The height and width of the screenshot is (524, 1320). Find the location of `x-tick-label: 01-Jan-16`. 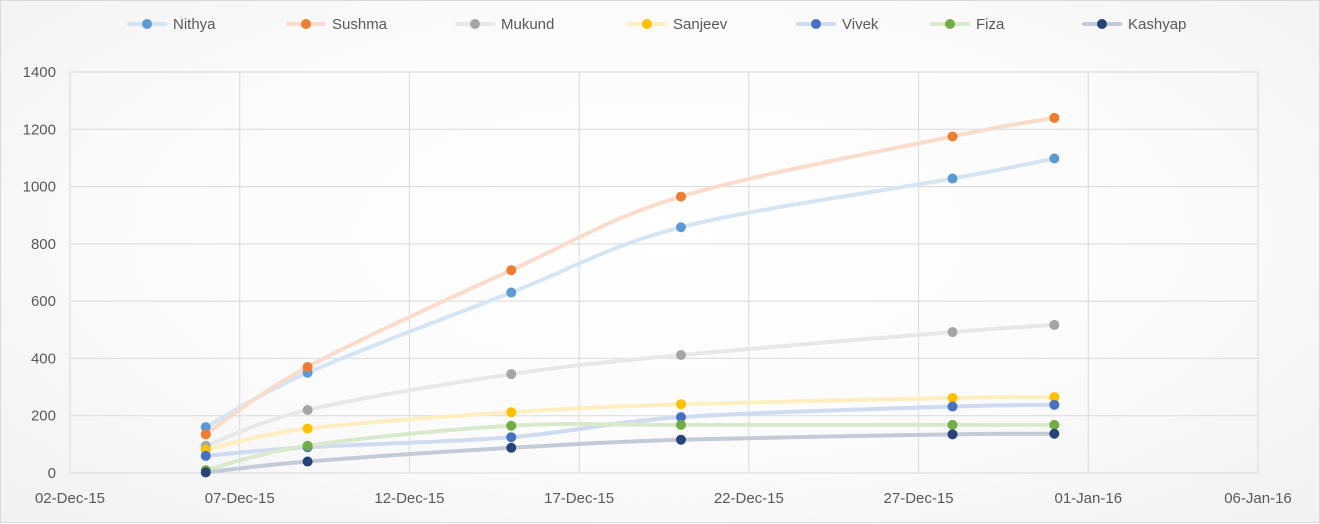

x-tick-label: 01-Jan-16 is located at coordinates (1089, 498).